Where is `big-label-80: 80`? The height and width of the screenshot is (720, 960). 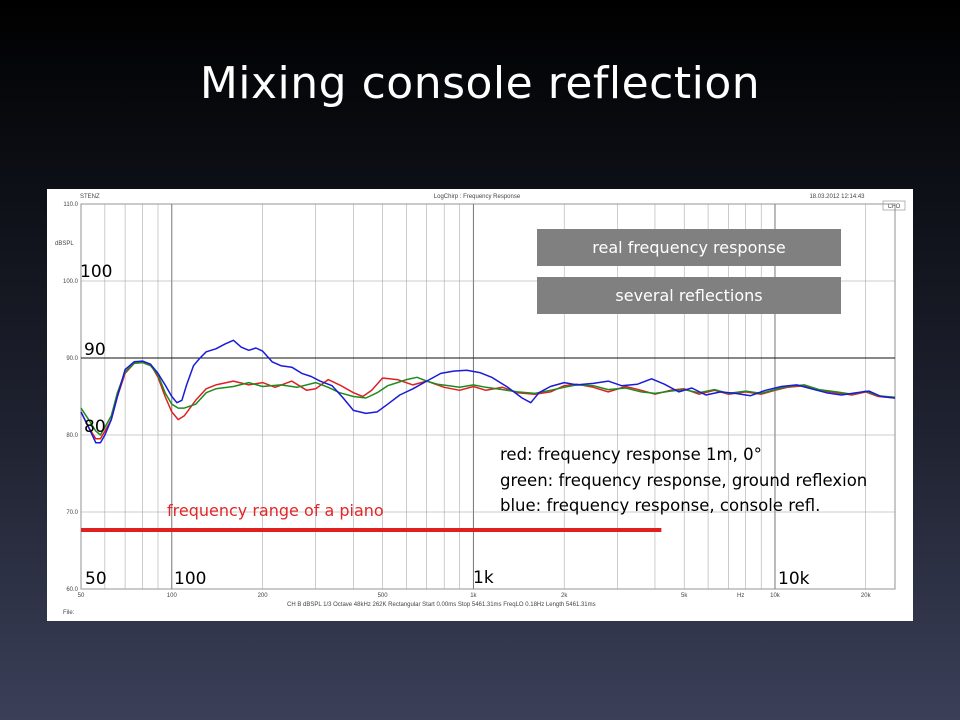
big-label-80: 80 is located at coordinates (95, 427).